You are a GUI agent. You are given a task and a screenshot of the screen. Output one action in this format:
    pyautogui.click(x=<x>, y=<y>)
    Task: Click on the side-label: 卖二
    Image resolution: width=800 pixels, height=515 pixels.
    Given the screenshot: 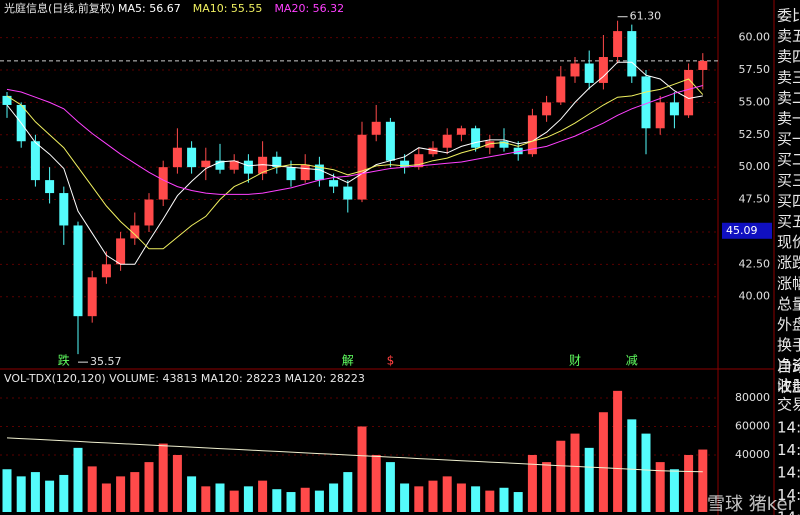 What is the action you would take?
    pyautogui.click(x=788, y=98)
    